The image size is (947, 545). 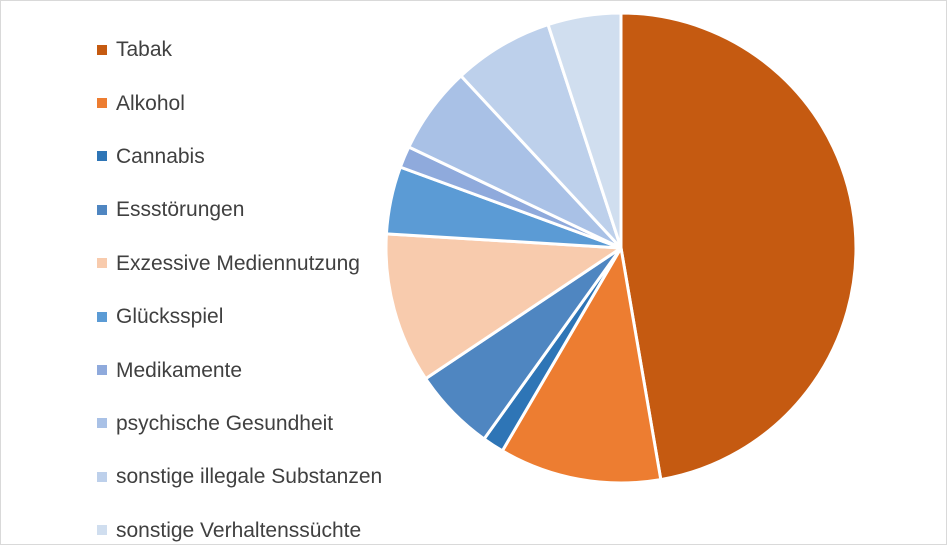 What do you see at coordinates (239, 530) in the screenshot?
I see `legend-label: sonstige Verhaltenssüchte` at bounding box center [239, 530].